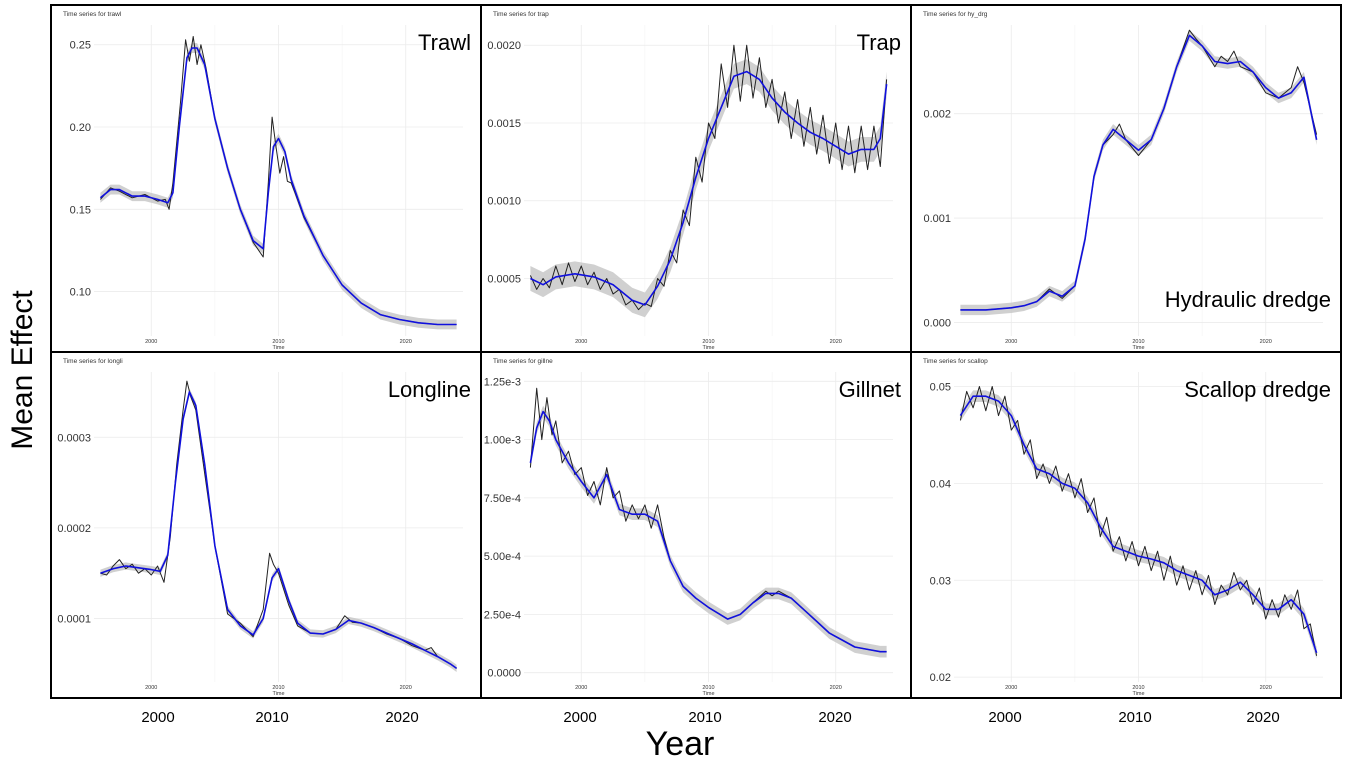  What do you see at coordinates (74, 438) in the screenshot?
I see `panel-longli-y-tick-label: 0.0003` at bounding box center [74, 438].